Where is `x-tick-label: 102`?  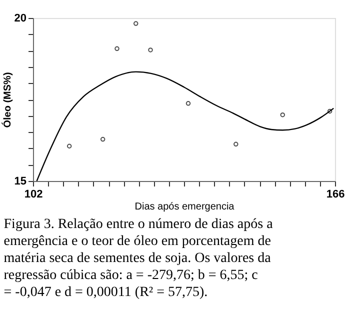
x-tick-label: 102 is located at coordinates (33, 194).